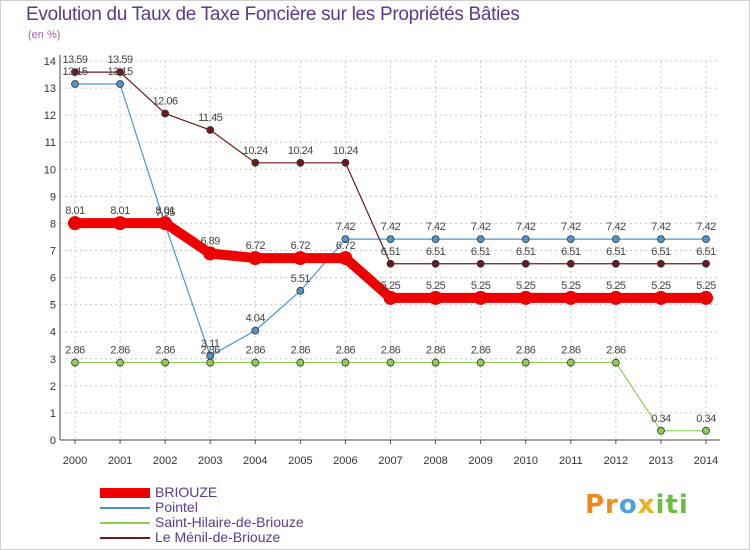  Describe the element at coordinates (202, 537) in the screenshot. I see `legend-item: Le Ménil-de-Briouze` at that location.